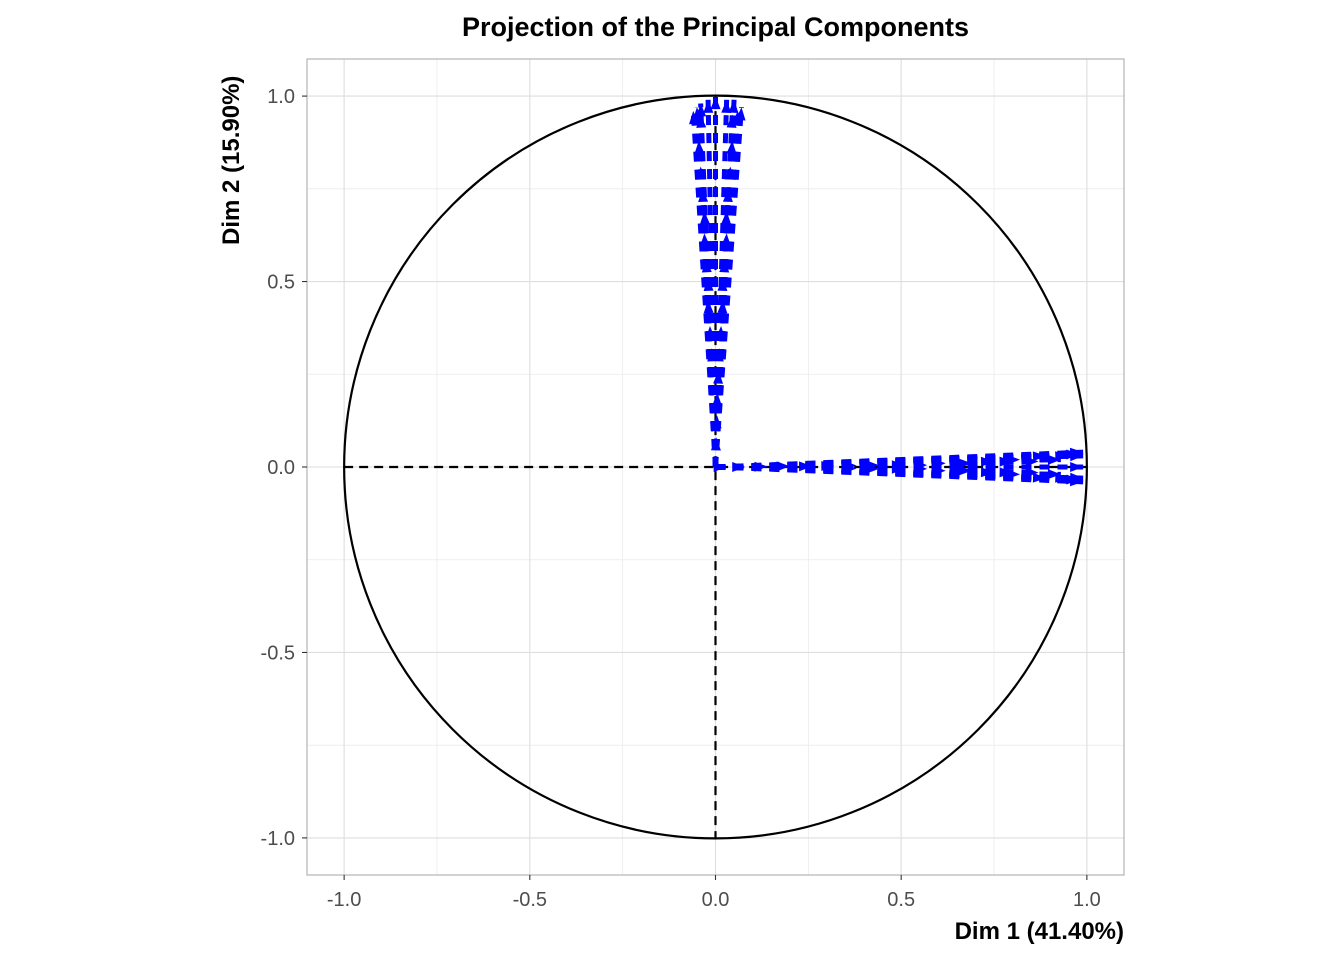 This screenshot has width=1344, height=960. What do you see at coordinates (278, 839) in the screenshot?
I see `y-tick-label-4: -1.0` at bounding box center [278, 839].